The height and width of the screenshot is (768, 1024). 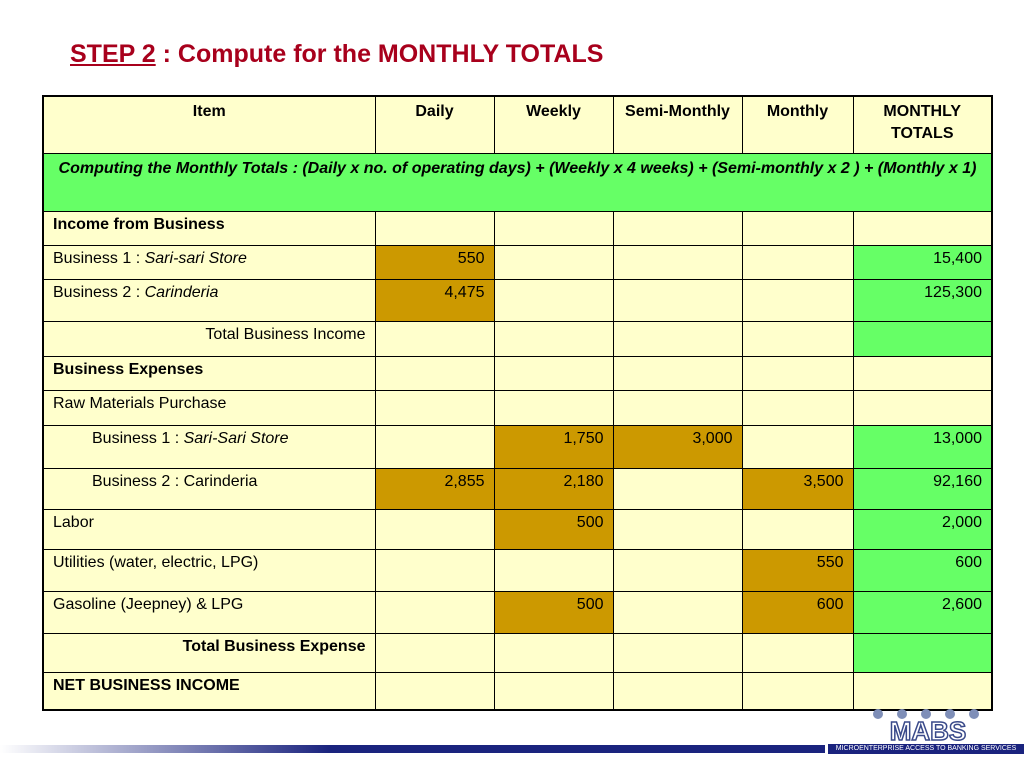 I want to click on step-label: STEP 2, so click(x=113, y=54).